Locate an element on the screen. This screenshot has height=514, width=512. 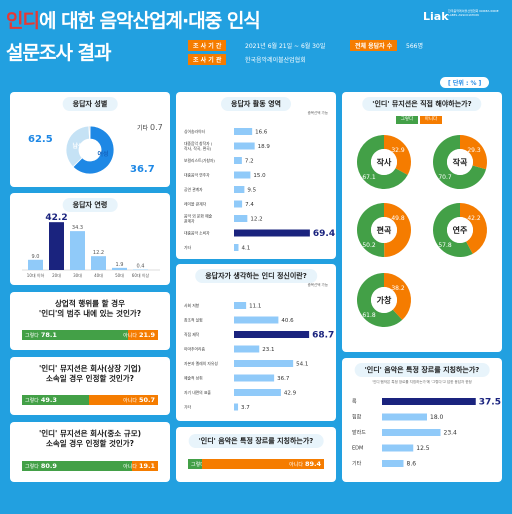
age-tick-2: 30대 is located at coordinates (77, 275).